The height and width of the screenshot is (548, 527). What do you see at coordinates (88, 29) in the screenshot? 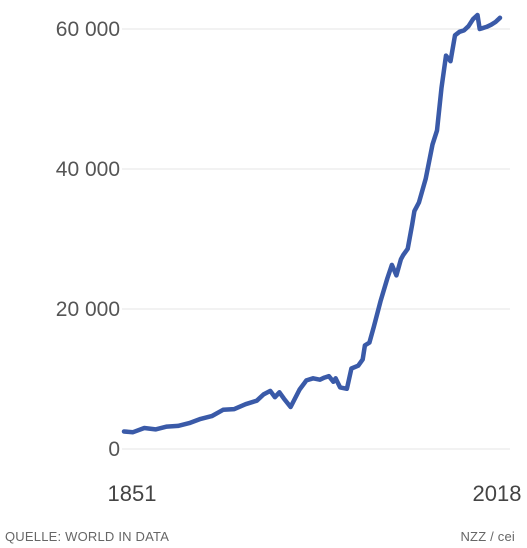
I see `y-tick-label: 60 000` at bounding box center [88, 29].